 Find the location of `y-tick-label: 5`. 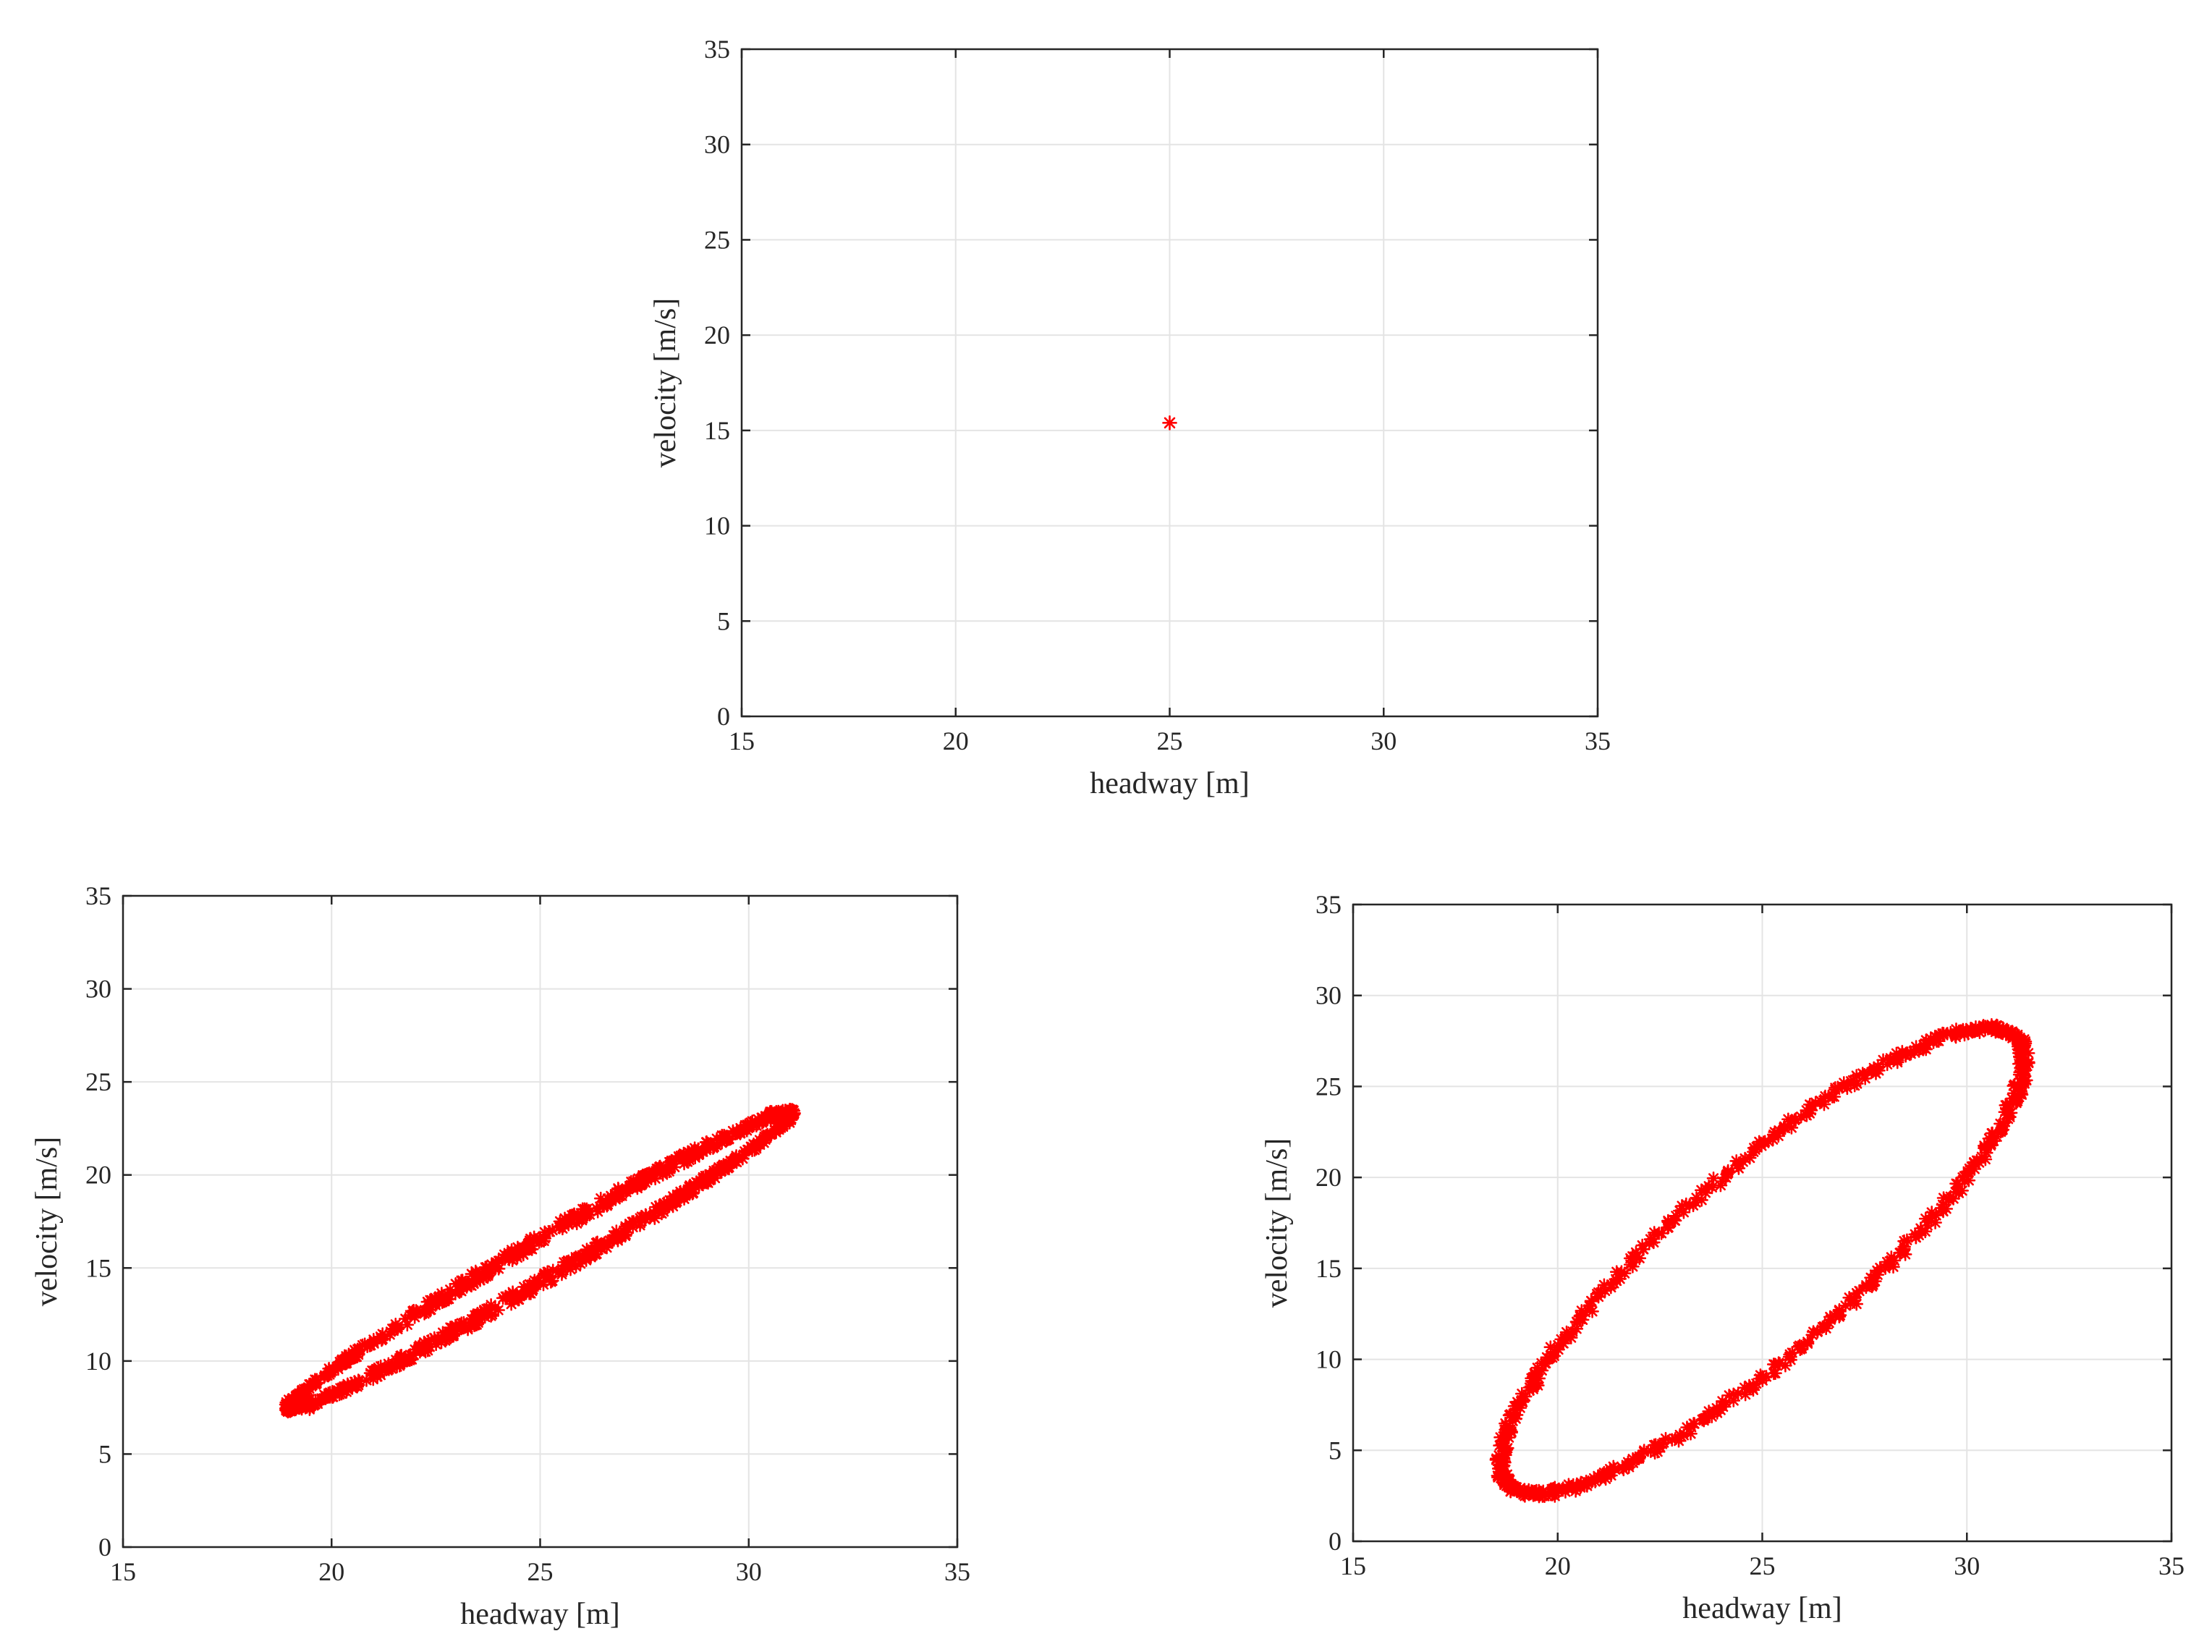

y-tick-label: 5 is located at coordinates (1335, 1450).